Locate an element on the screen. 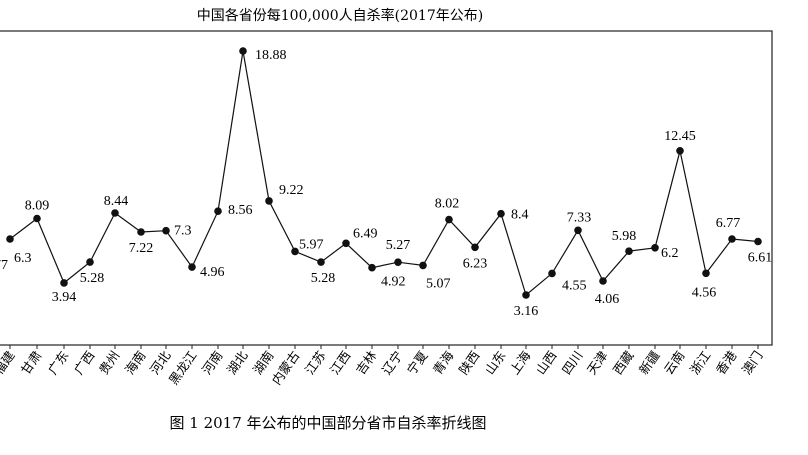 Image resolution: width=808 pixels, height=455 pixels. x-tick-label: 山西 is located at coordinates (546, 362).